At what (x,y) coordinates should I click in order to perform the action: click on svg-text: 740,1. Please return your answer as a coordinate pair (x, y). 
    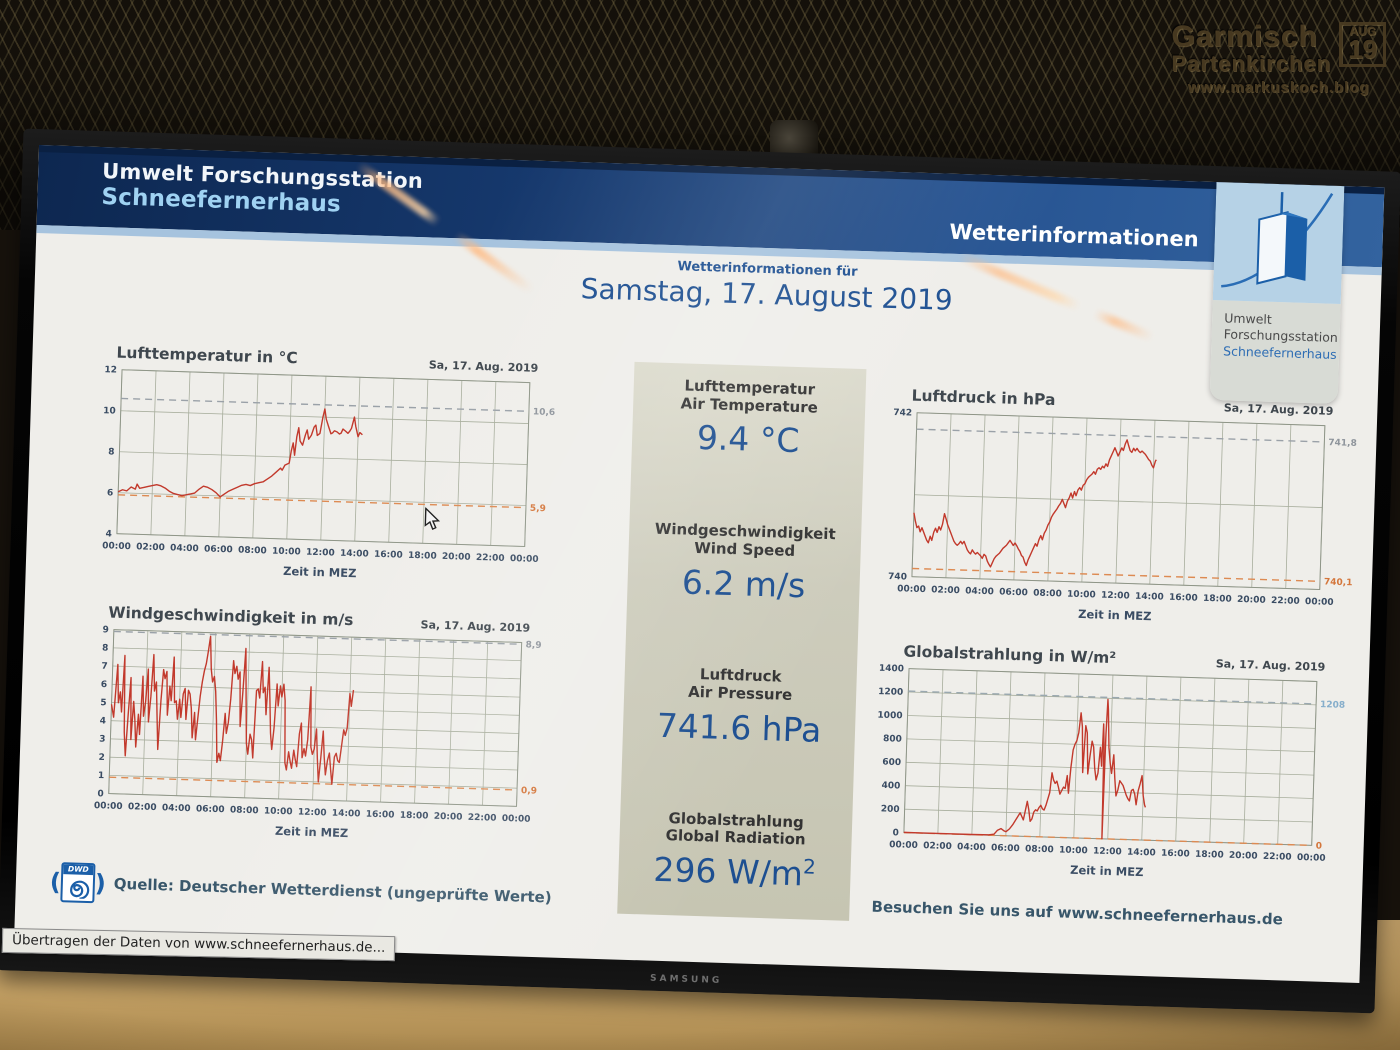
    Looking at the image, I should click on (1338, 582).